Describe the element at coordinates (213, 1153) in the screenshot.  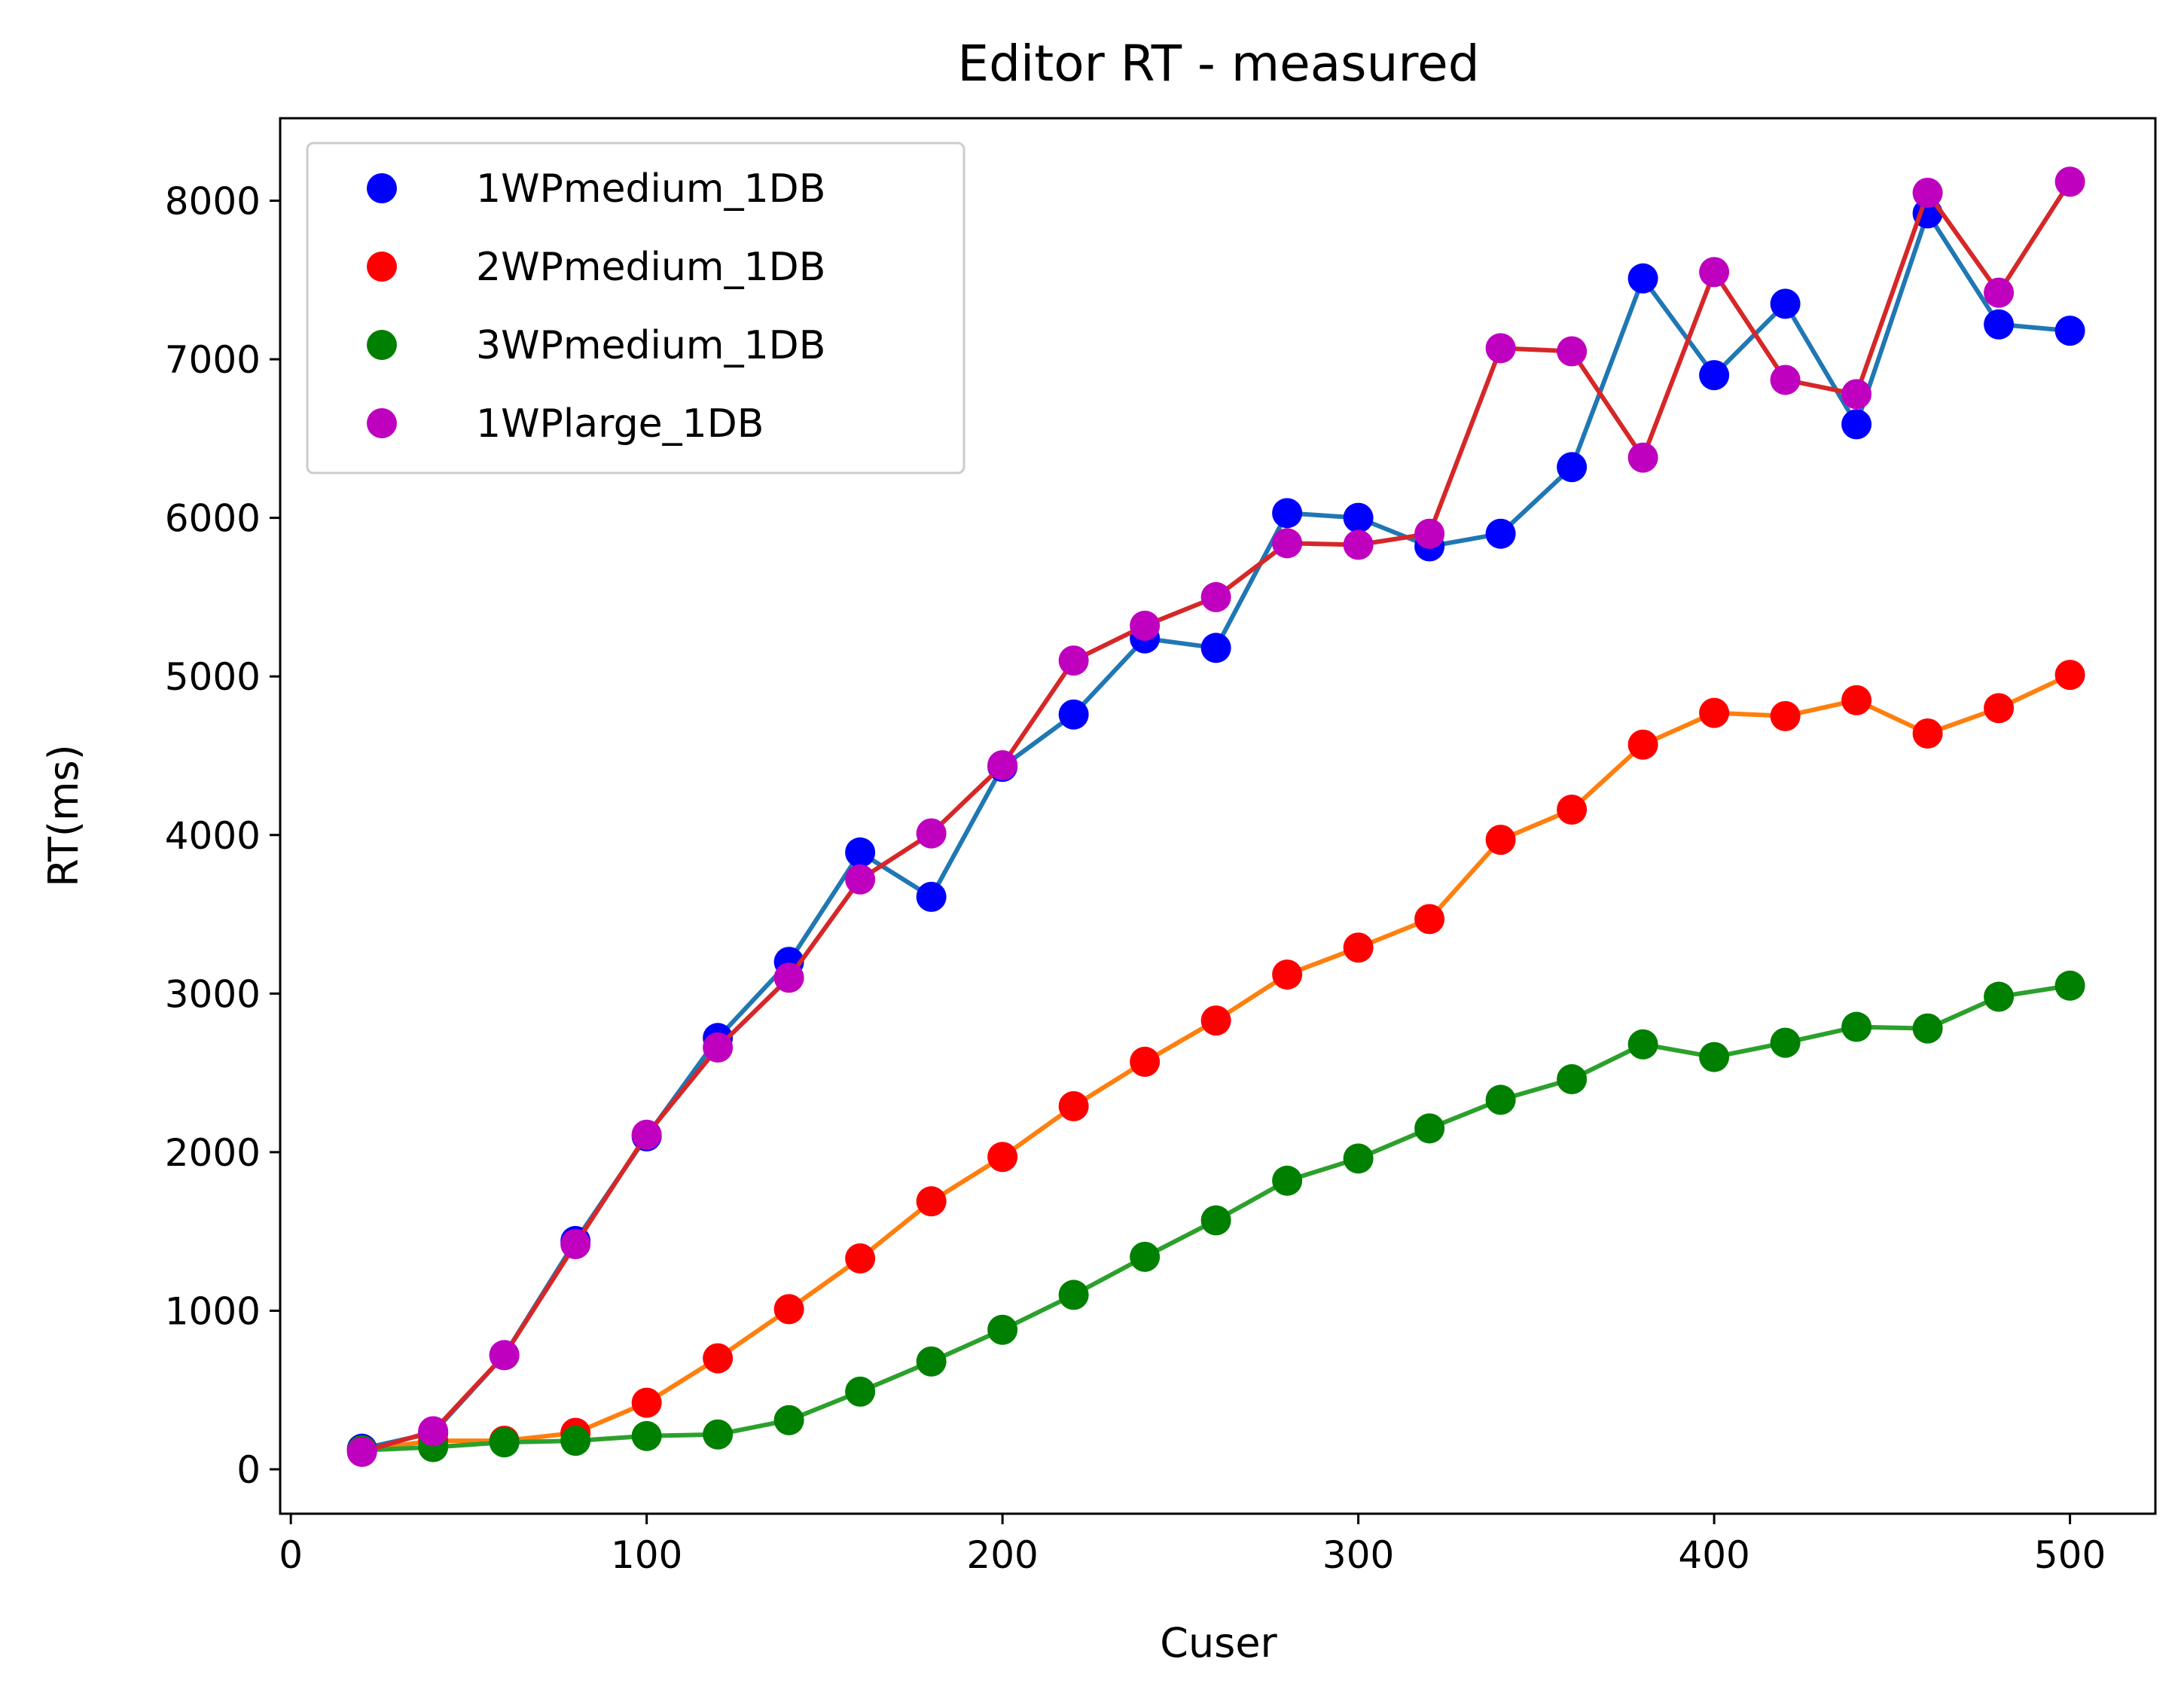
I see `y-tick-label-2000: 2000` at that location.